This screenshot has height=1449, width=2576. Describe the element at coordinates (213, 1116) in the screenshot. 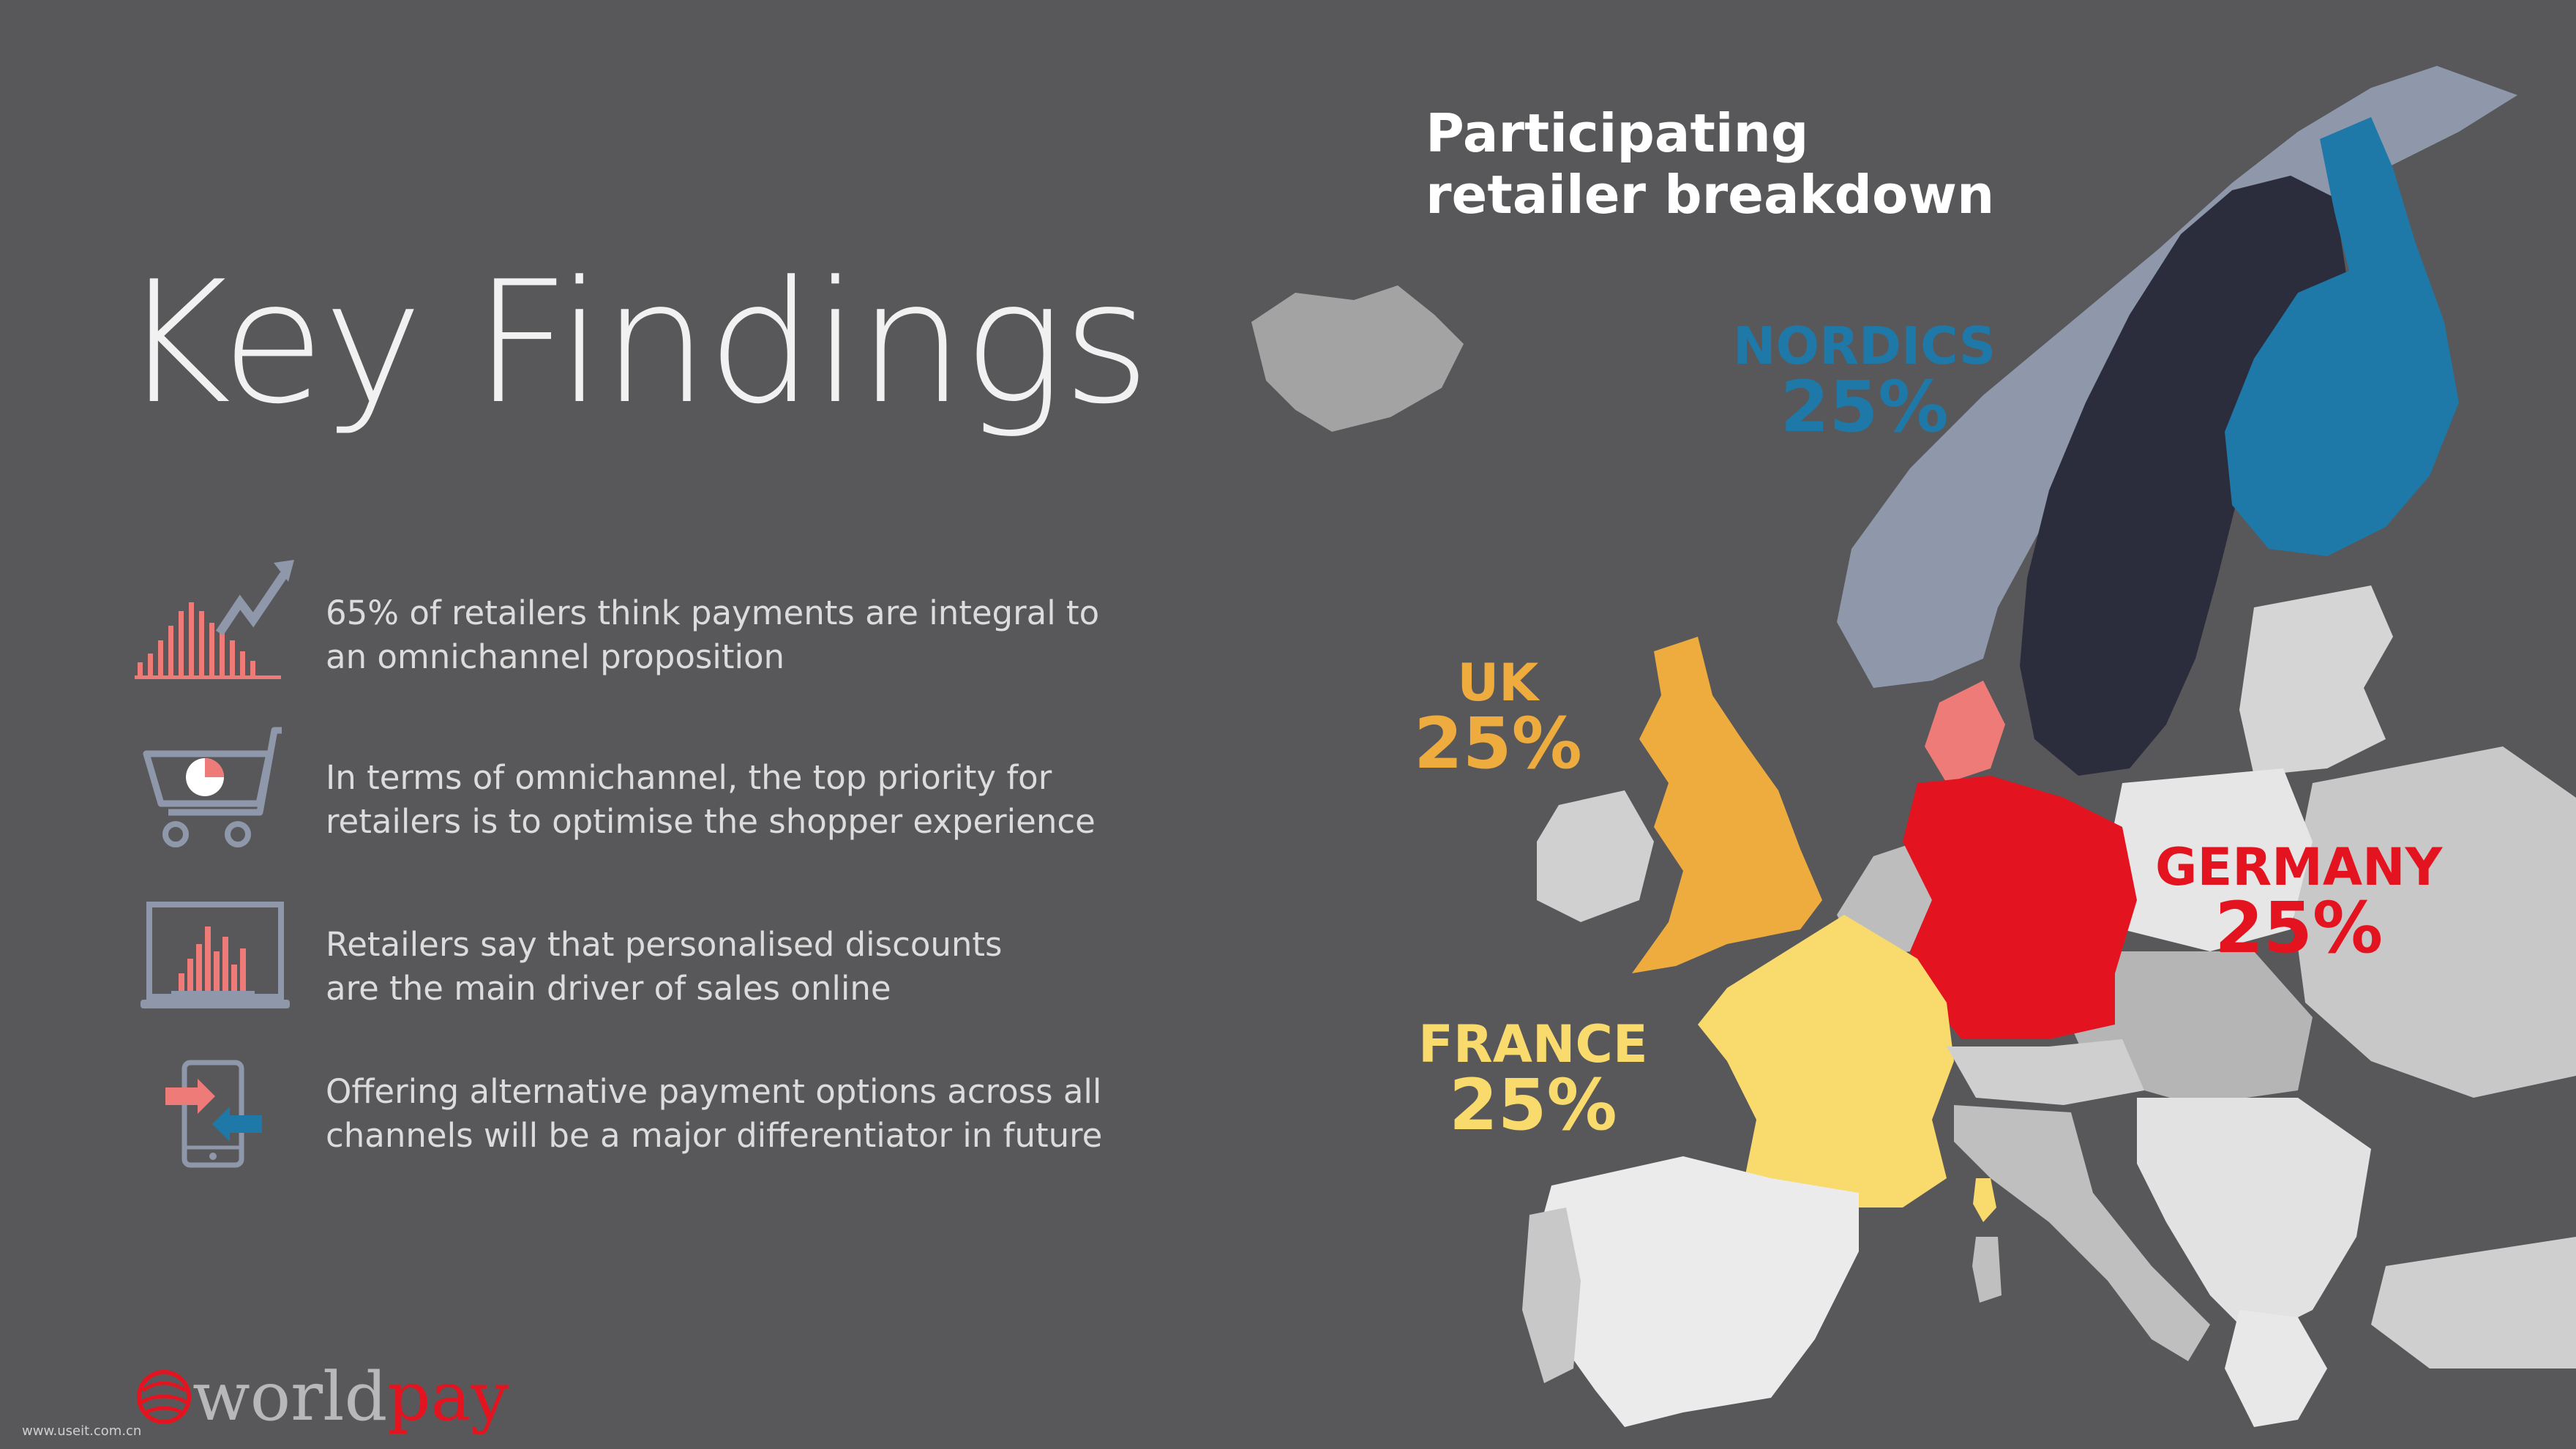

I see `mobile-transfer-icon` at that location.